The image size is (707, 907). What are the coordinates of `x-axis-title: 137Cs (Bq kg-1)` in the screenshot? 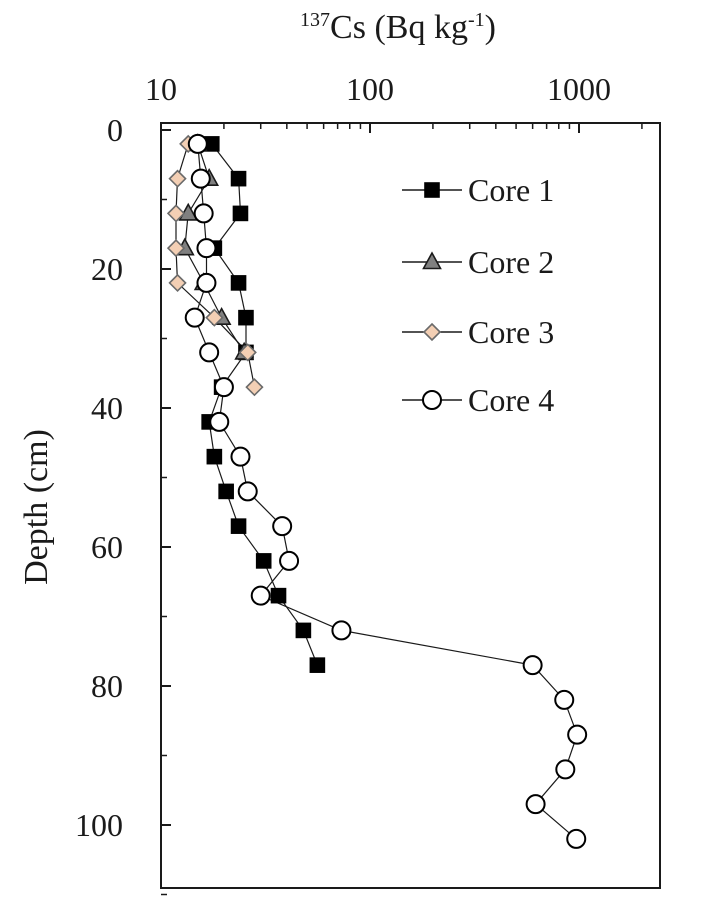 It's located at (398, 27).